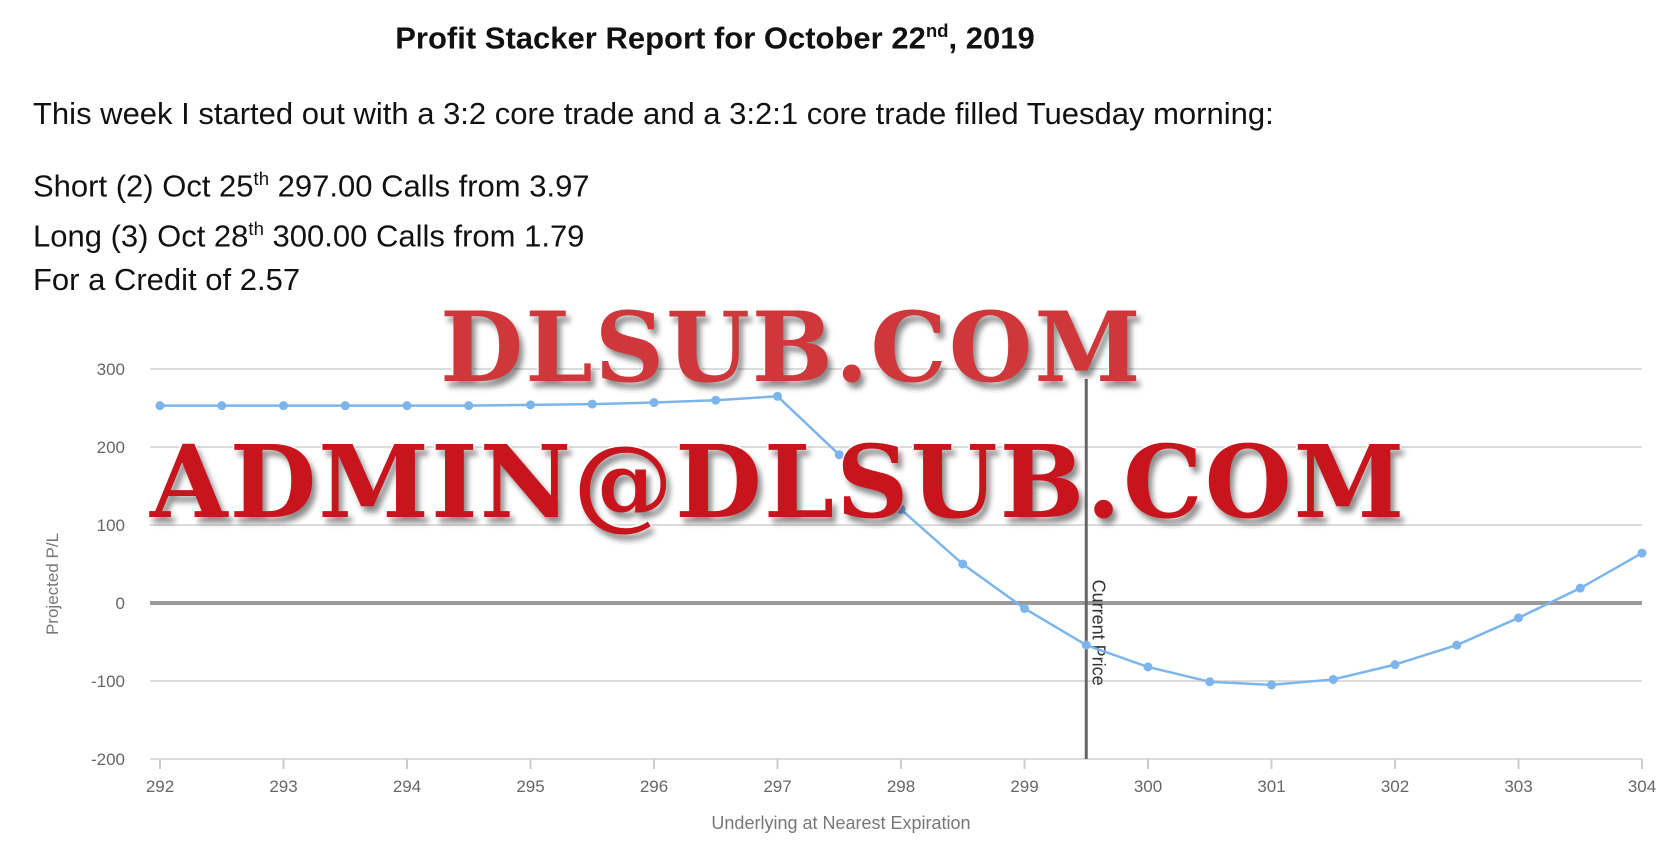 This screenshot has width=1680, height=859. Describe the element at coordinates (283, 786) in the screenshot. I see `x-tick-label: 293` at that location.